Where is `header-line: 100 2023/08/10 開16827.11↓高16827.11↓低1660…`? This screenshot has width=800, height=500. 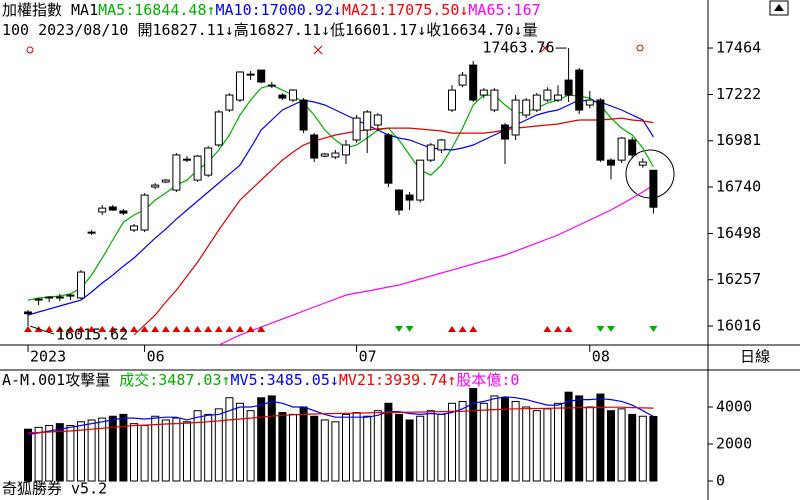
header-line: 100 2023/08/10 開16827.11↓高16827.11↓低1660… is located at coordinates (355, 30).